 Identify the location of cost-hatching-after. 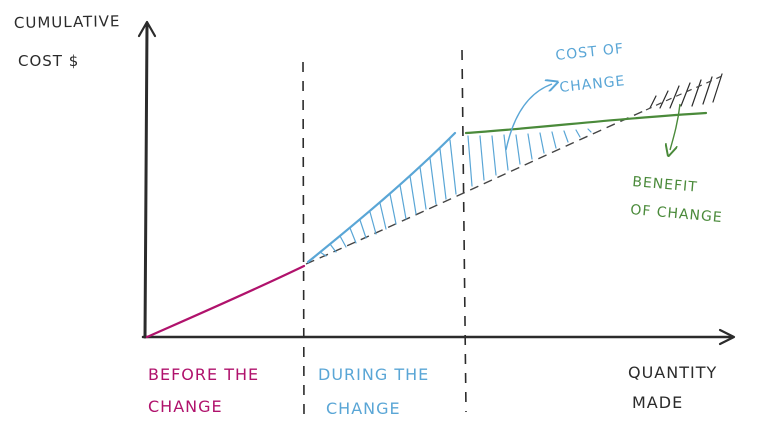
(529, 157).